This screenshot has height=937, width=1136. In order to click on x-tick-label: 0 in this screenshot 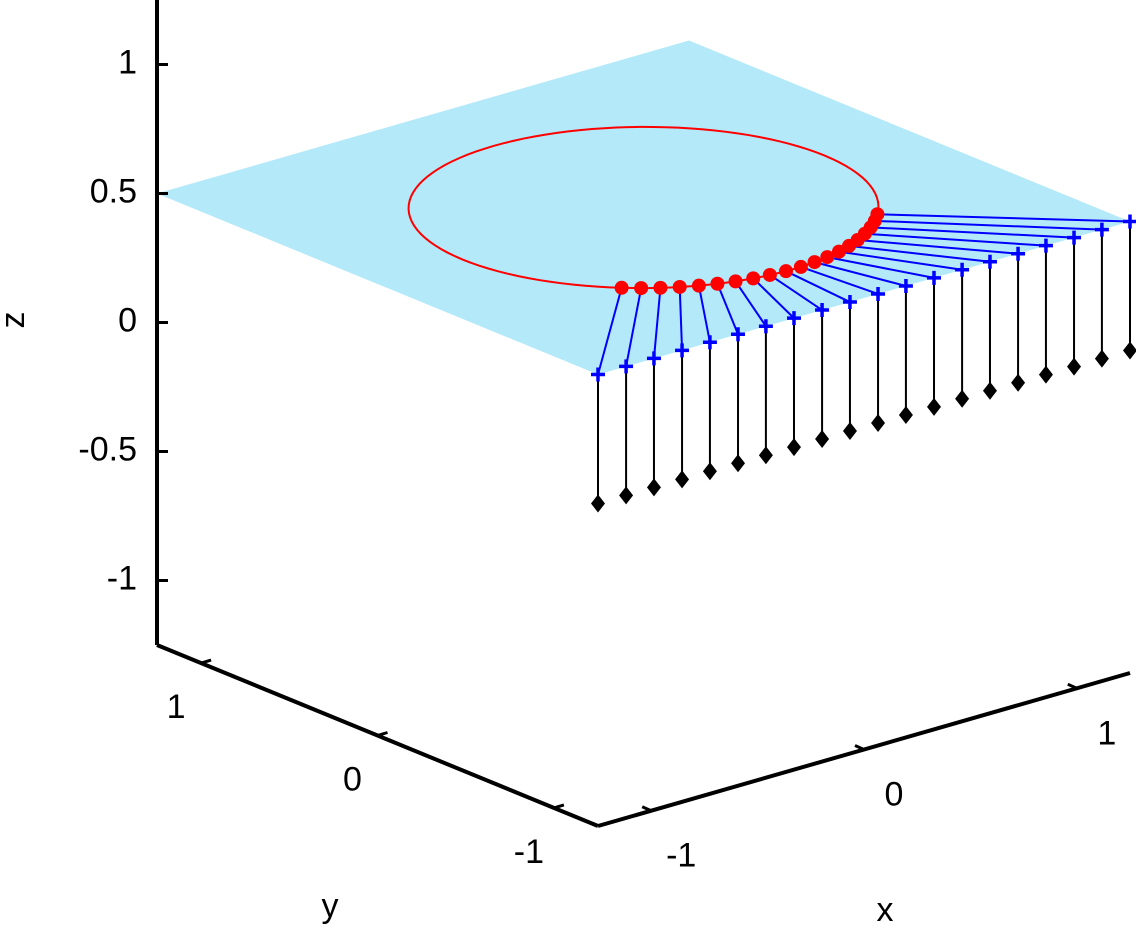, I will do `click(894, 794)`.